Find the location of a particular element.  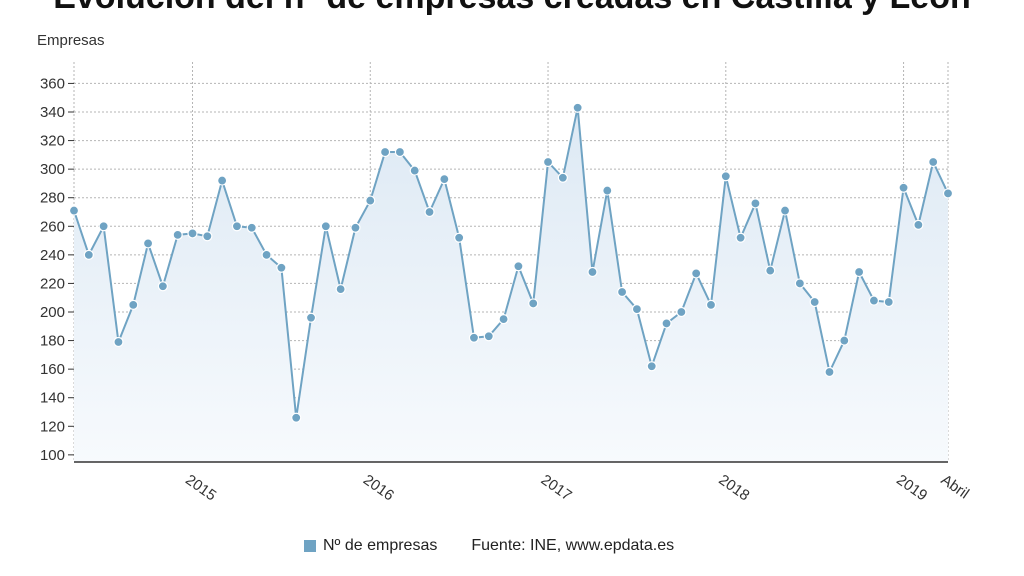

y-tick-label: 280 is located at coordinates (52, 198).